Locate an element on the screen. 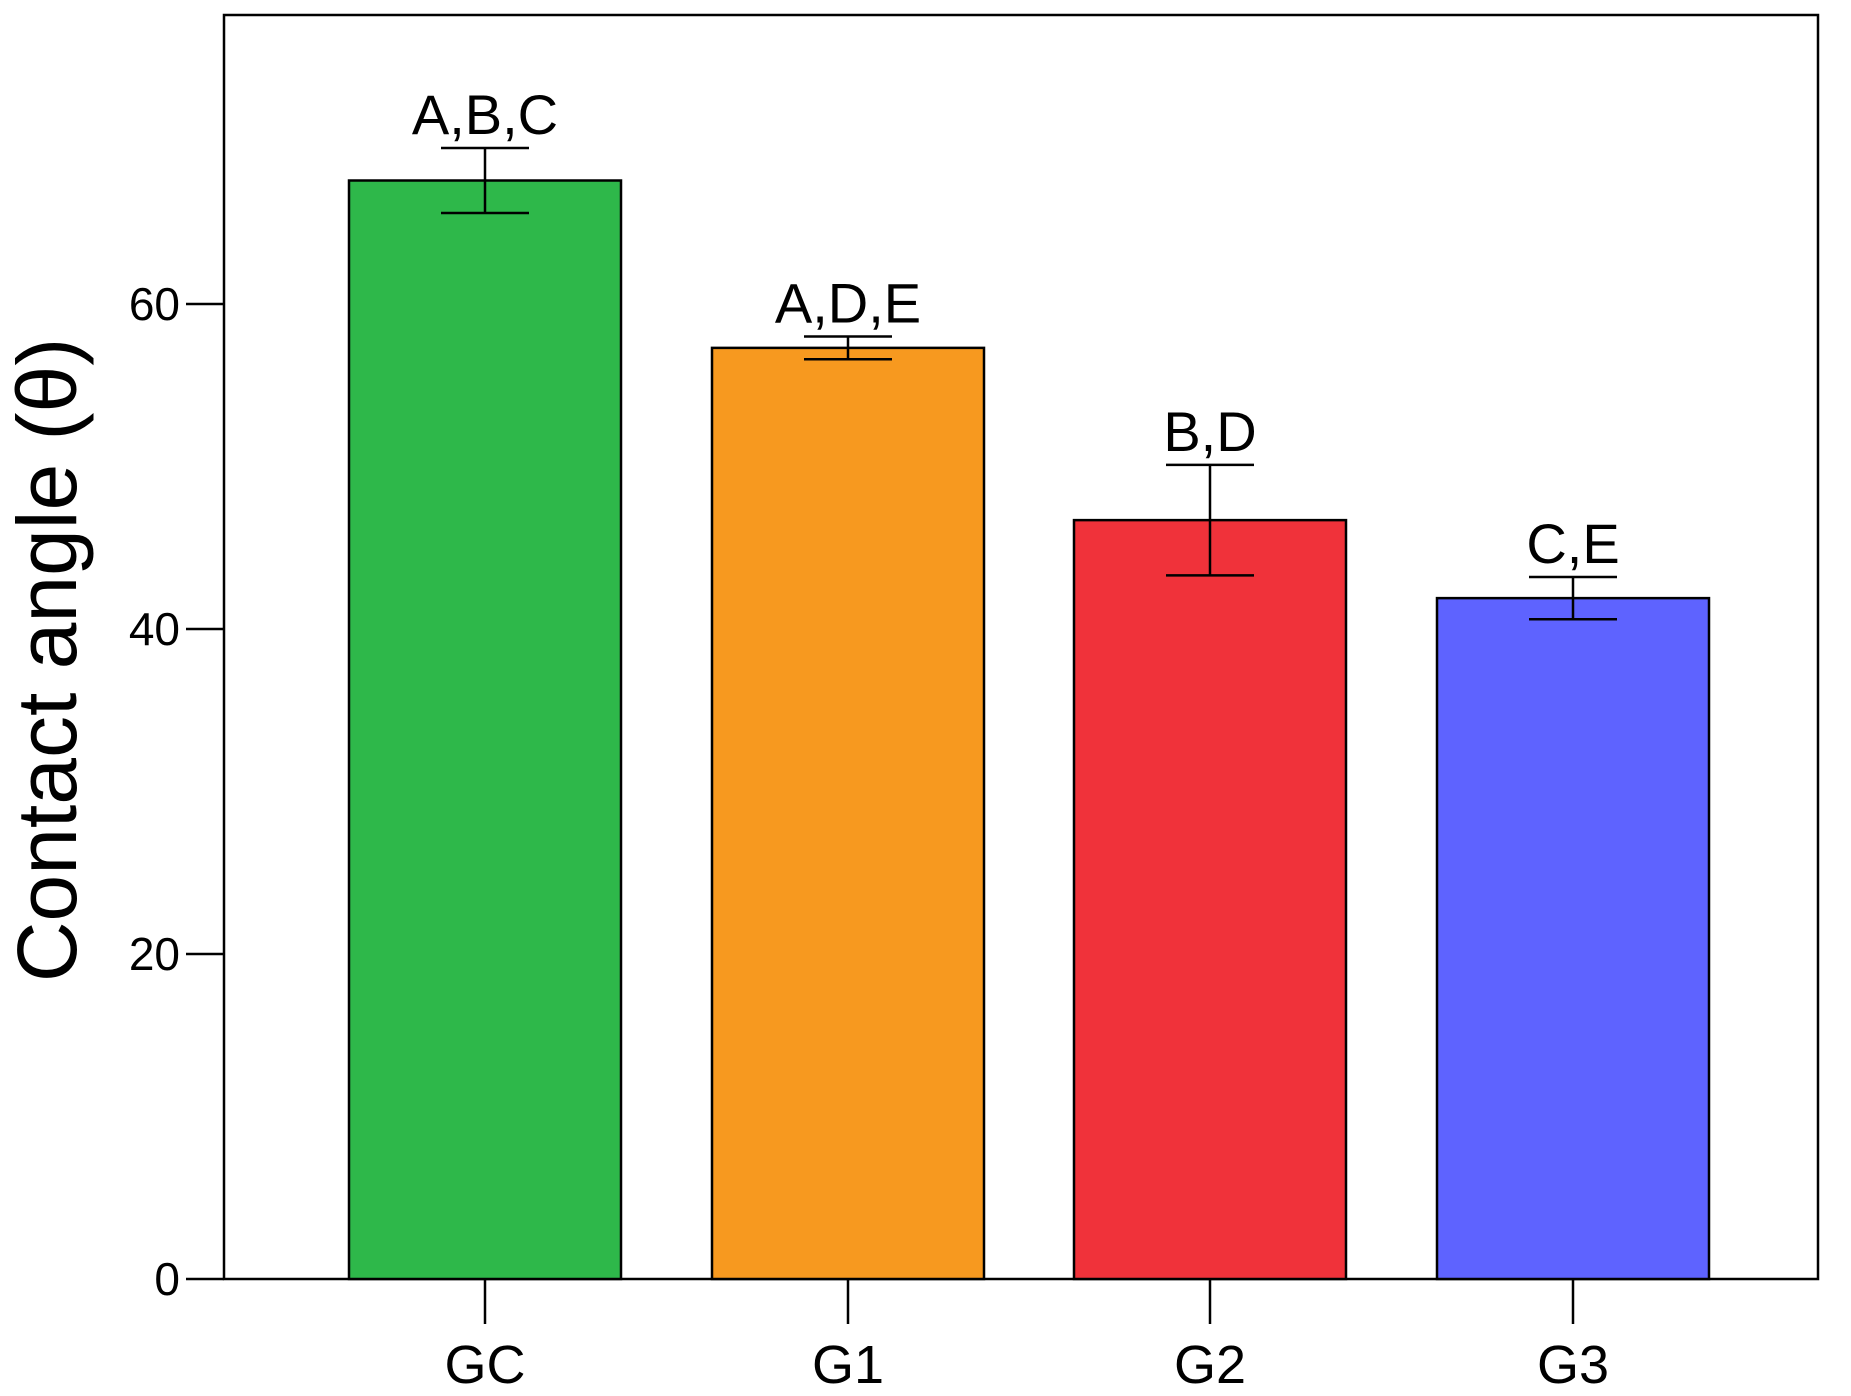  bar-g1 is located at coordinates (848, 813).